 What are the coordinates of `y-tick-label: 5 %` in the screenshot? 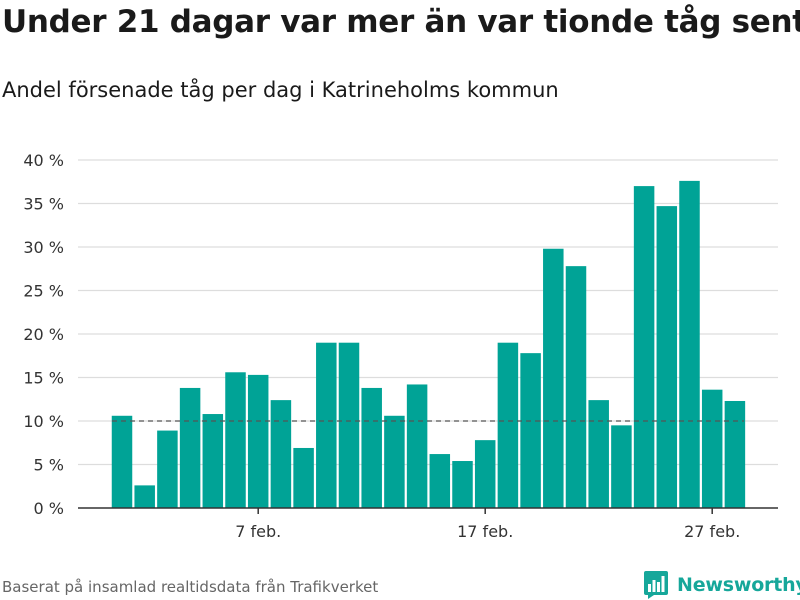 It's located at (49, 465).